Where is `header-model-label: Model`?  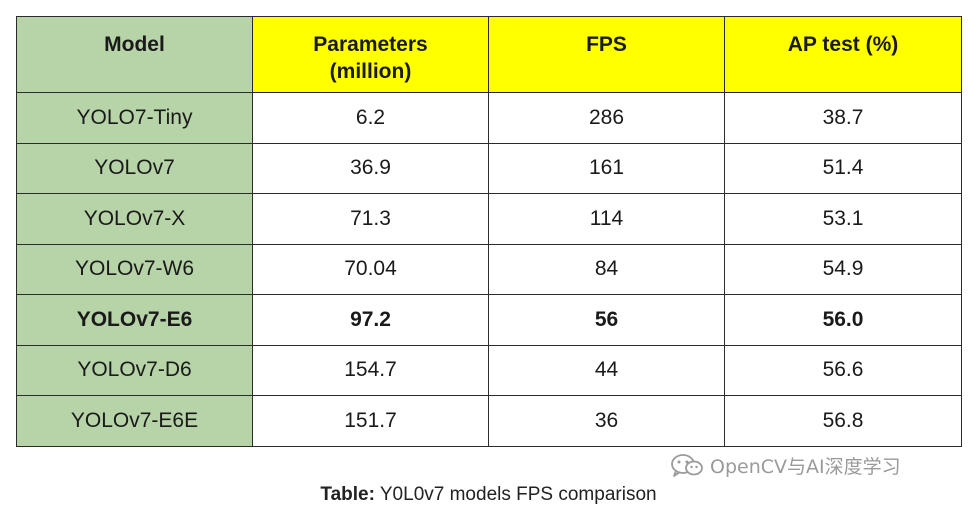 header-model-label: Model is located at coordinates (134, 44).